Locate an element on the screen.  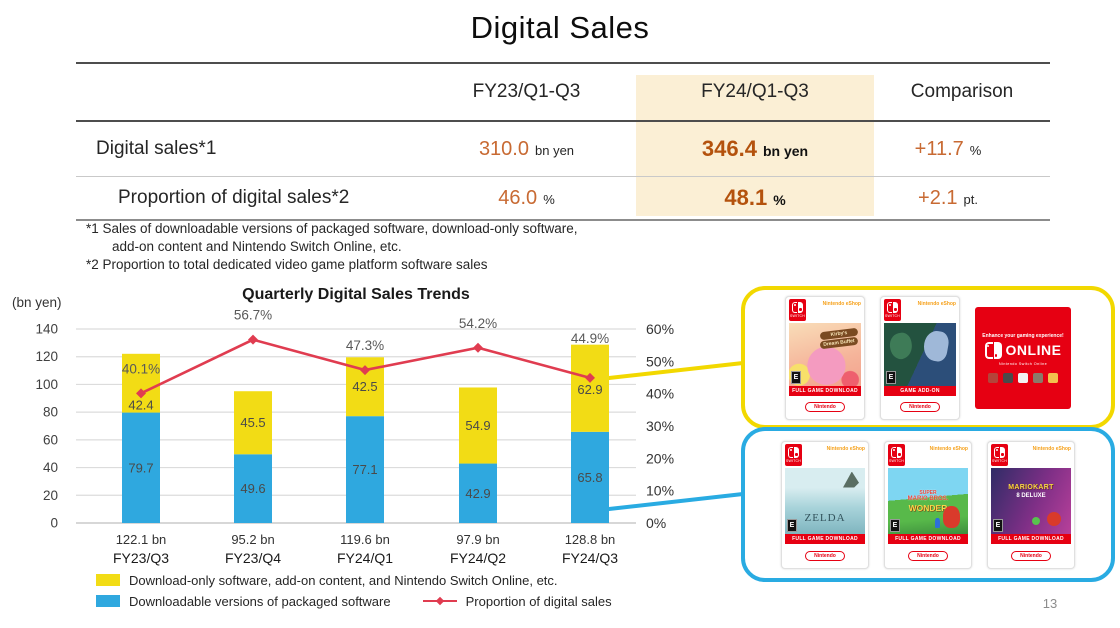
comparison-number: +2.1 is located at coordinates (938, 197).